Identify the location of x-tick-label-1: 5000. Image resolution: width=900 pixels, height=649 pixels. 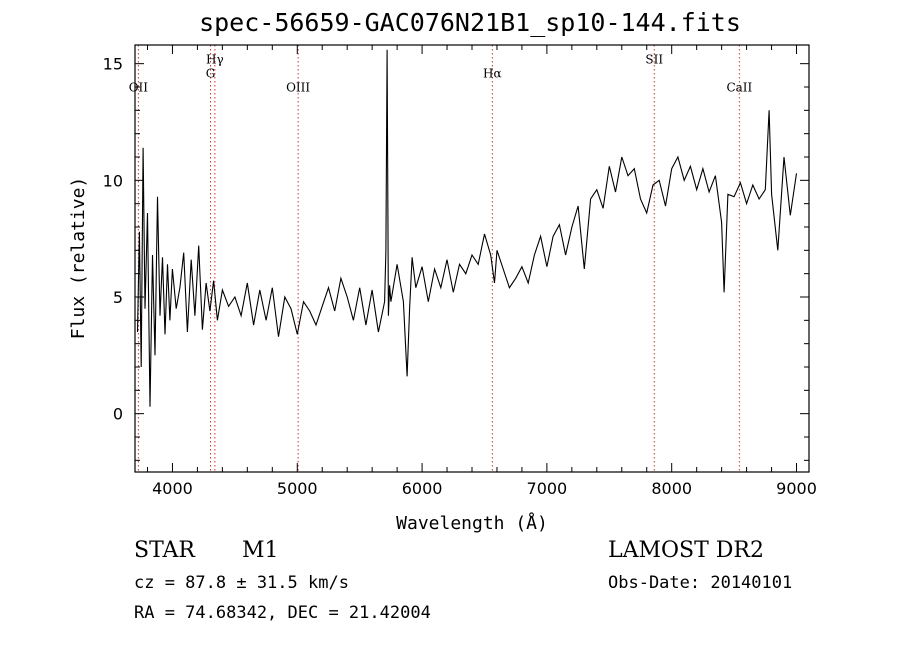
(297, 488).